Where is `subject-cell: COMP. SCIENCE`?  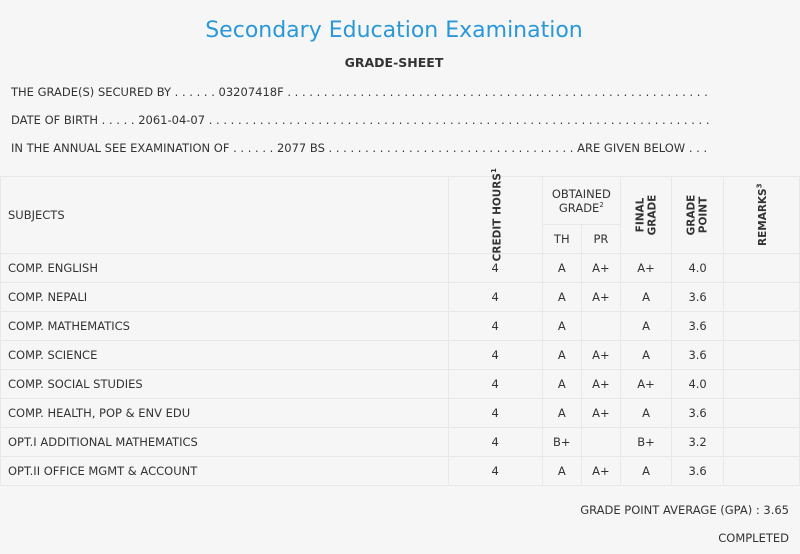 subject-cell: COMP. SCIENCE is located at coordinates (224, 355).